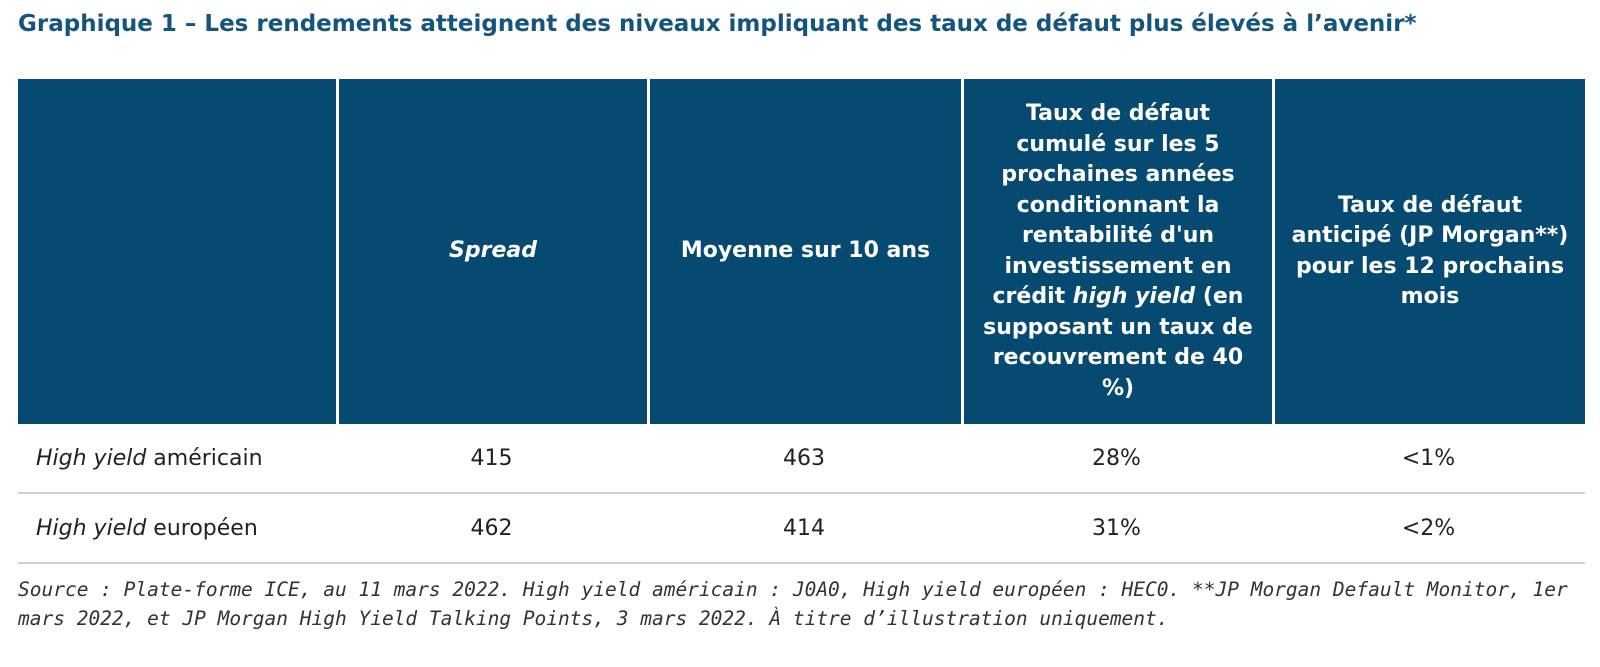 This screenshot has width=1600, height=667. I want to click on header-10y-average: Moyenne sur 10 ans, so click(804, 251).